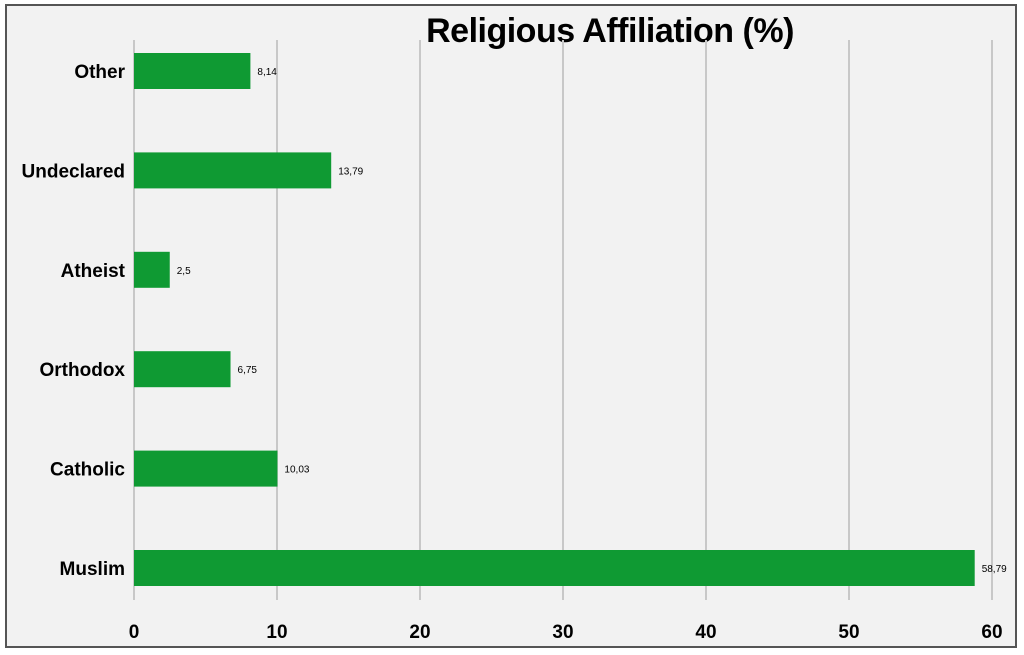 Image resolution: width=1024 pixels, height=655 pixels. Describe the element at coordinates (248, 370) in the screenshot. I see `data-label: 6,75` at that location.